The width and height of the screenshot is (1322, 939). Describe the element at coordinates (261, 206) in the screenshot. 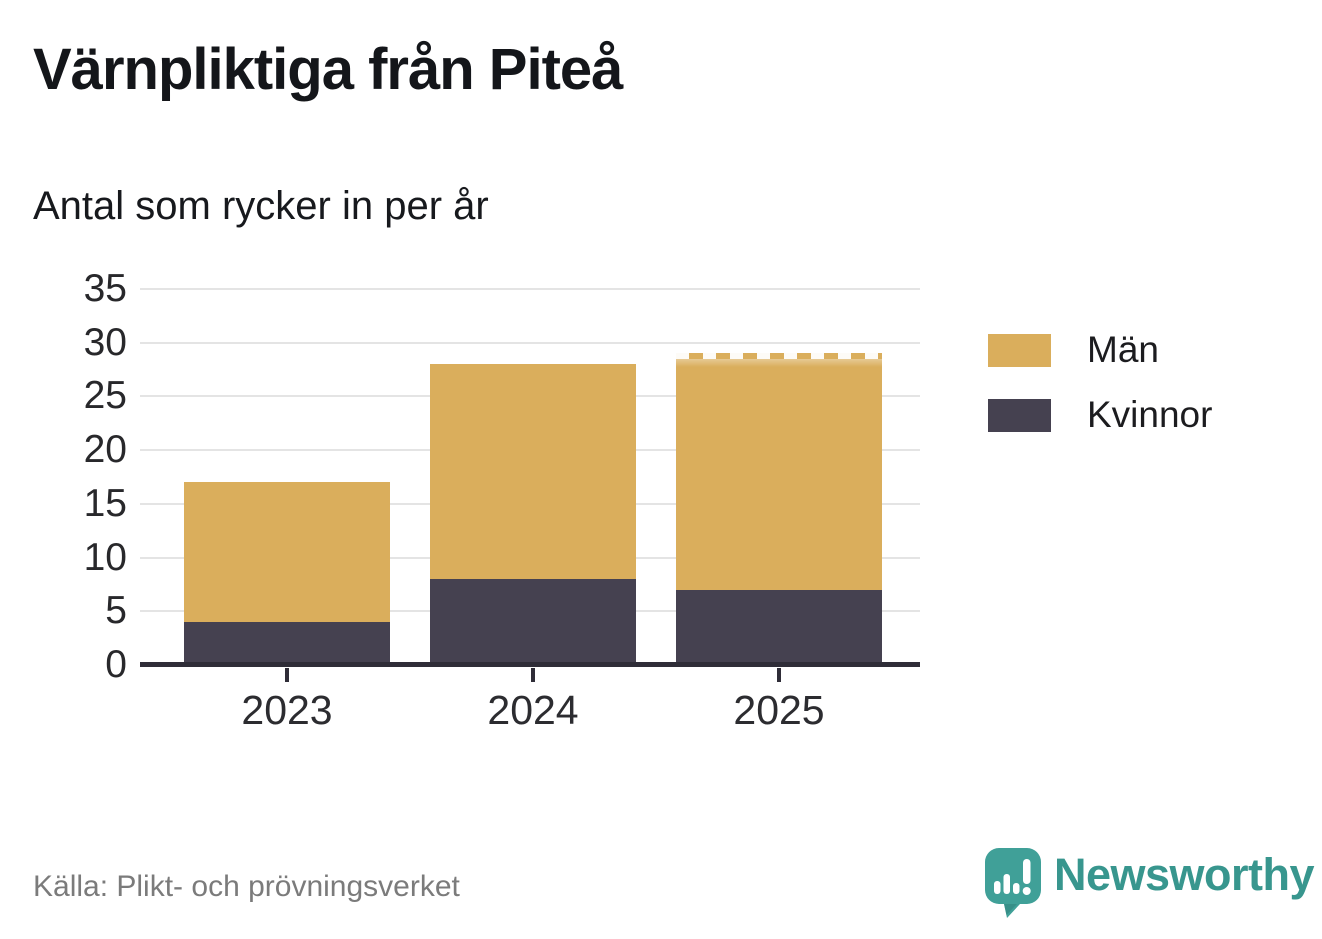

I see `chart-subtitle: Antal som rycker in per år` at that location.